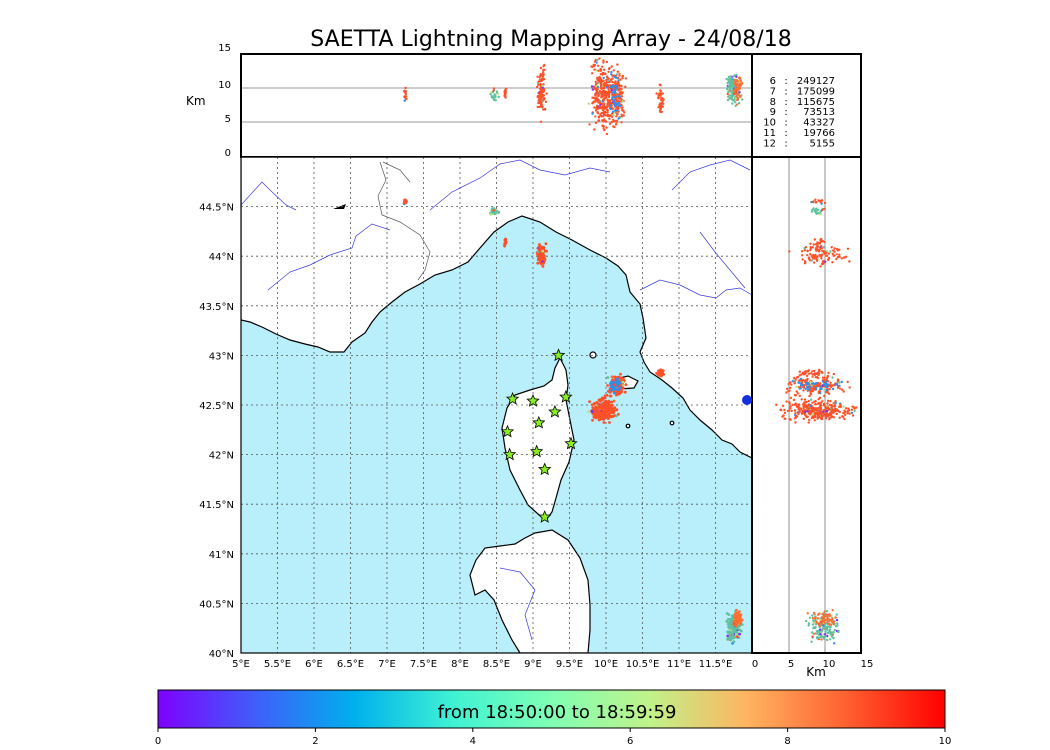  What do you see at coordinates (816, 102) in the screenshot?
I see `legend-count: 115675` at bounding box center [816, 102].